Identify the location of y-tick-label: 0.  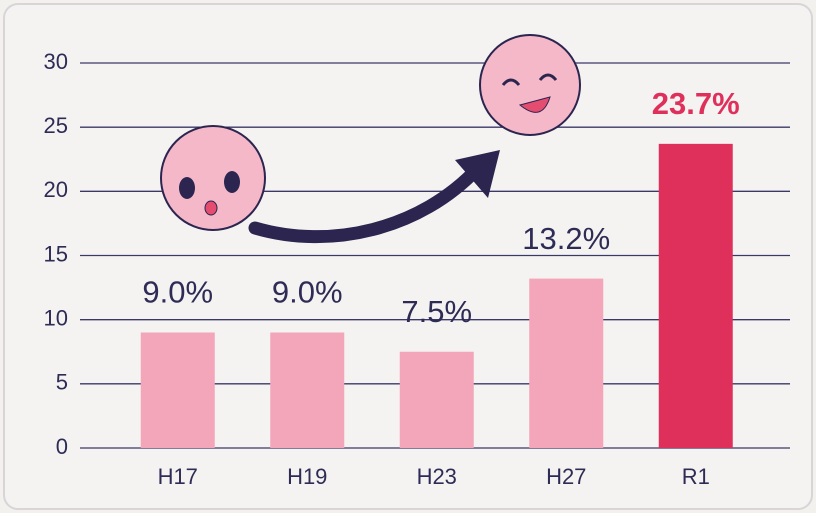
(62, 446).